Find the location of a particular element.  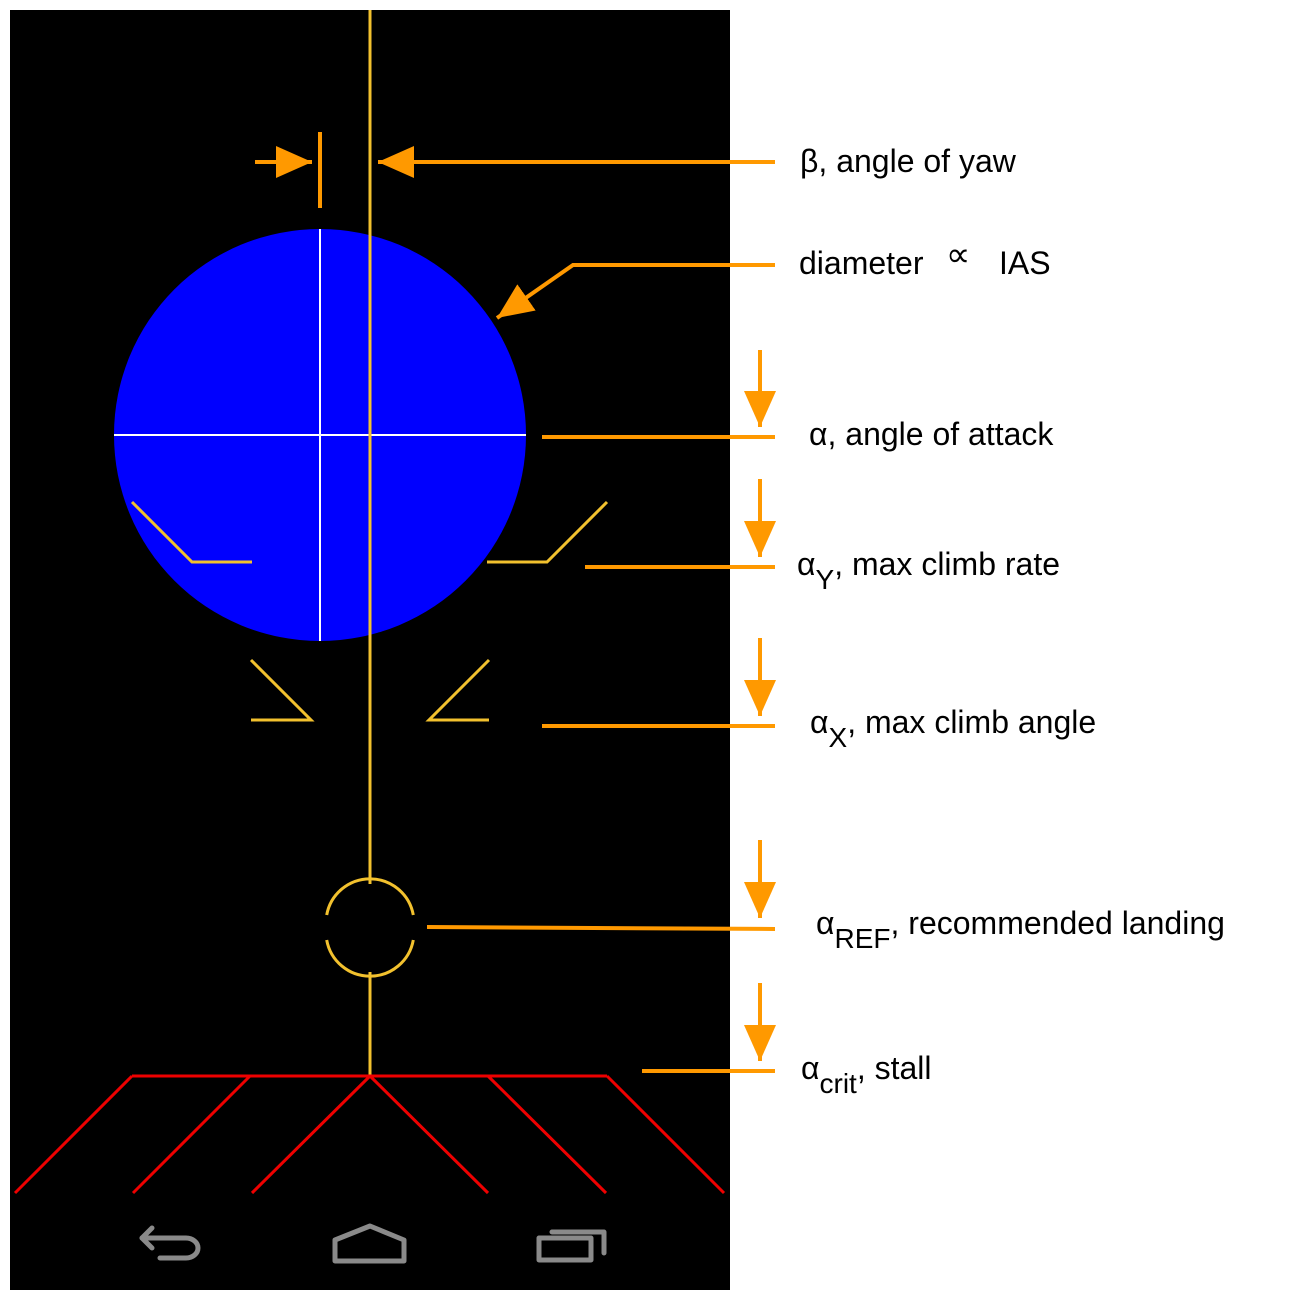

proportional-symbol: ∝ is located at coordinates (958, 255).